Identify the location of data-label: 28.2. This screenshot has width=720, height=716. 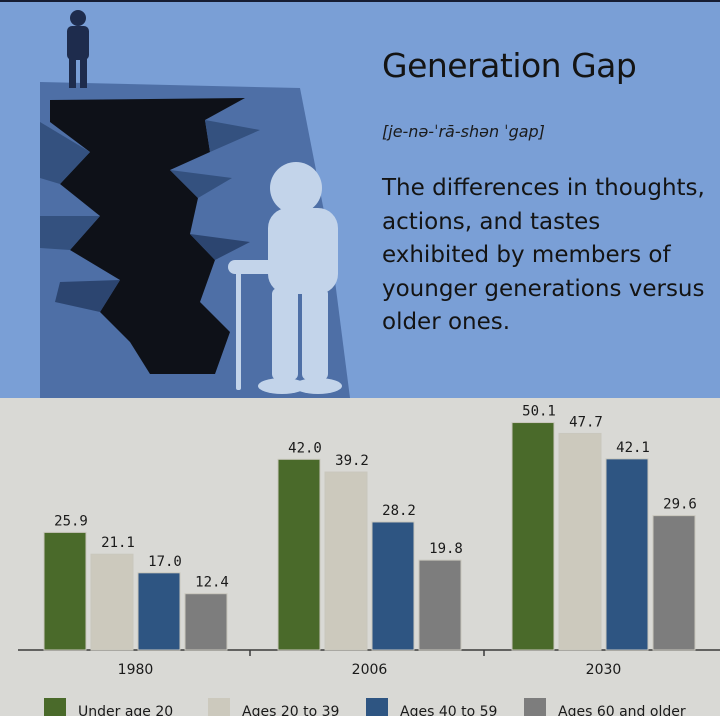
(399, 511).